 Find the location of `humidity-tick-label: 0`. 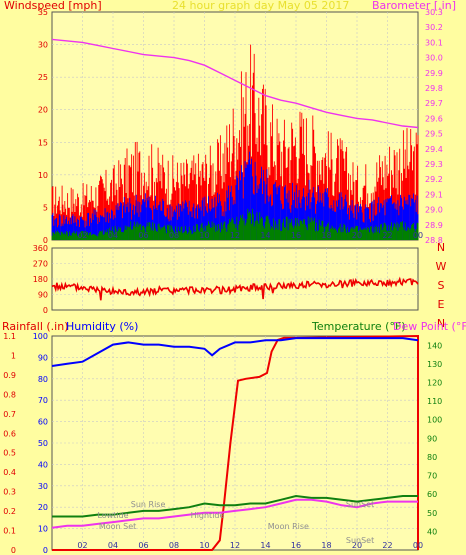

humidity-tick-label: 0 is located at coordinates (45, 550).